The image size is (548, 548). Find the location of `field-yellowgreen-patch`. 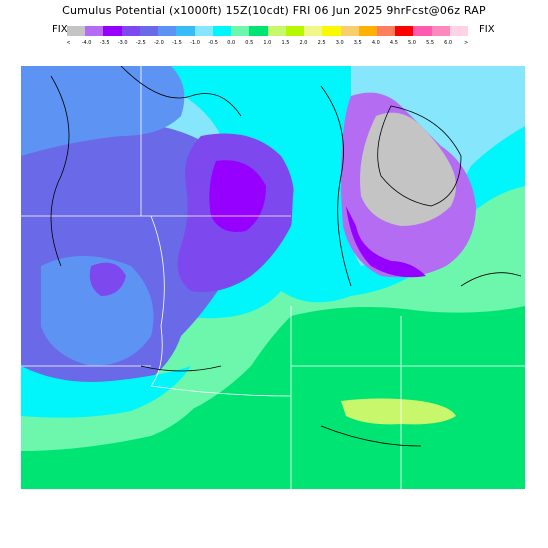

field-yellowgreen-patch is located at coordinates (398, 411).